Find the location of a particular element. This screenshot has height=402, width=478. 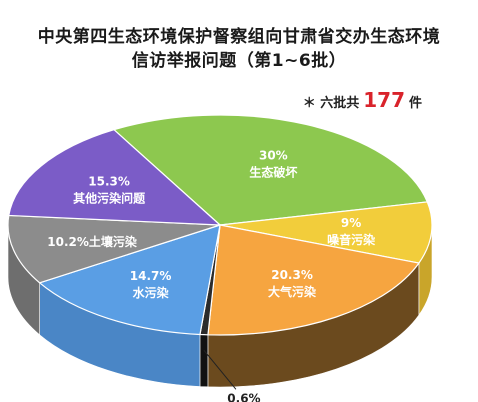

chart-title-line2: 信访举报问题（第1~6批） is located at coordinates (239, 61).